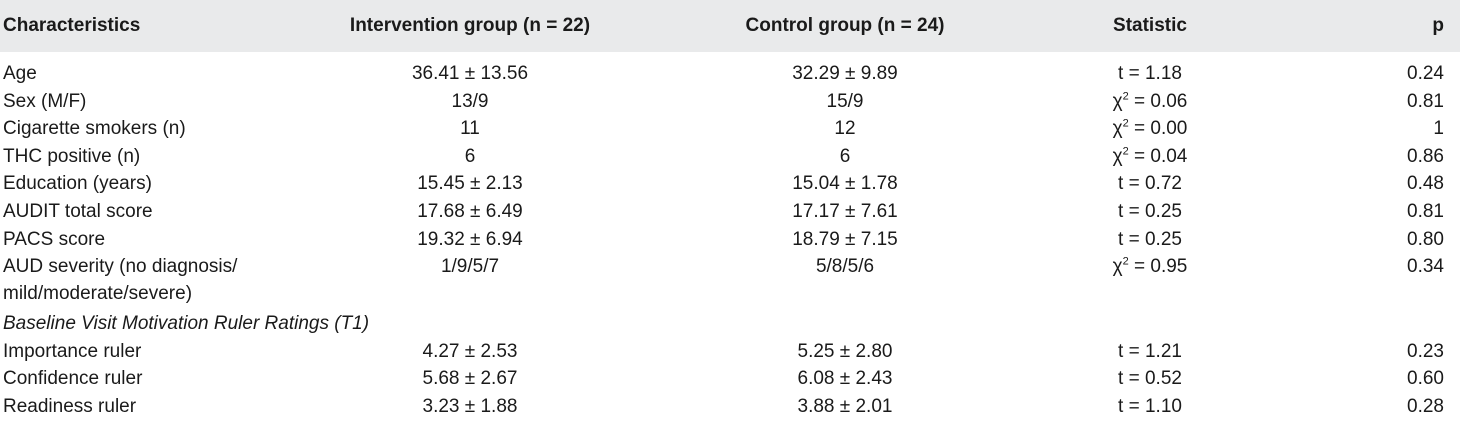 Image resolution: width=1460 pixels, height=426 pixels. I want to click on statistic-cell: t = 1.21, so click(1150, 352).